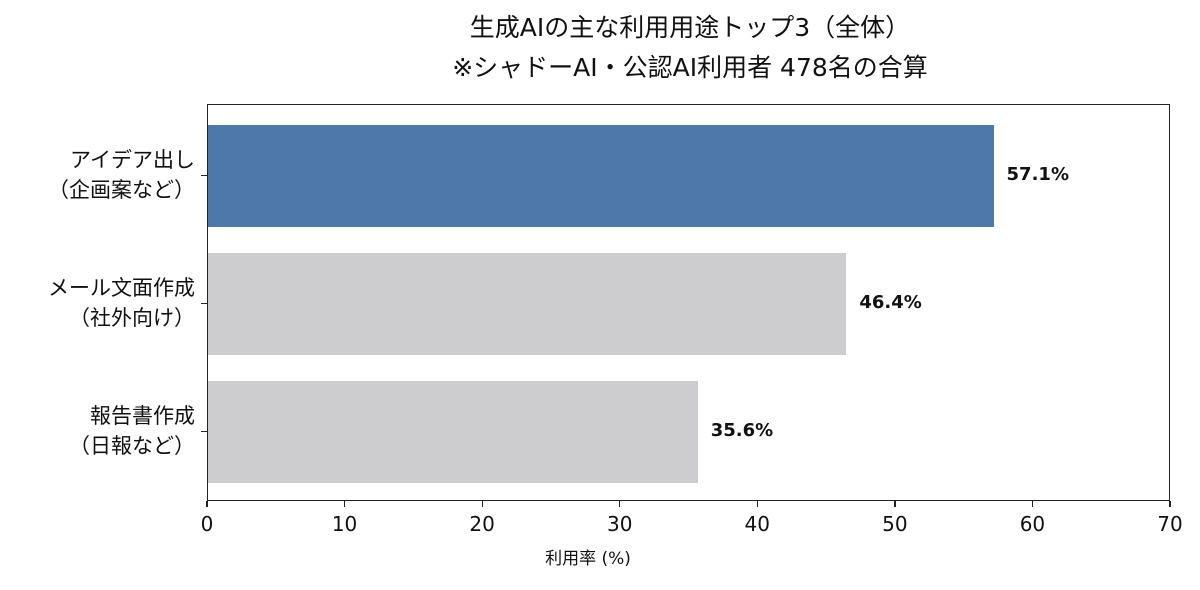  Describe the element at coordinates (890, 302) in the screenshot. I see `value-label-2: 46.4%` at that location.